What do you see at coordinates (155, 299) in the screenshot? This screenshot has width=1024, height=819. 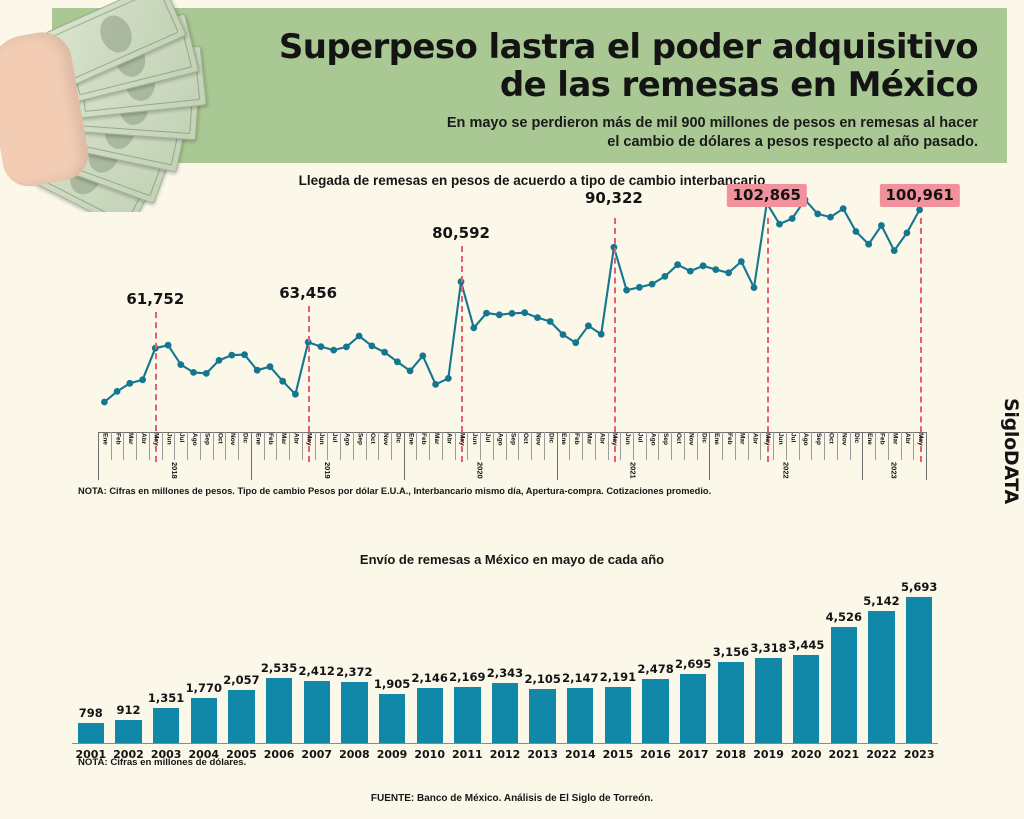 I see `line-chart-annotation: 61,752` at bounding box center [155, 299].